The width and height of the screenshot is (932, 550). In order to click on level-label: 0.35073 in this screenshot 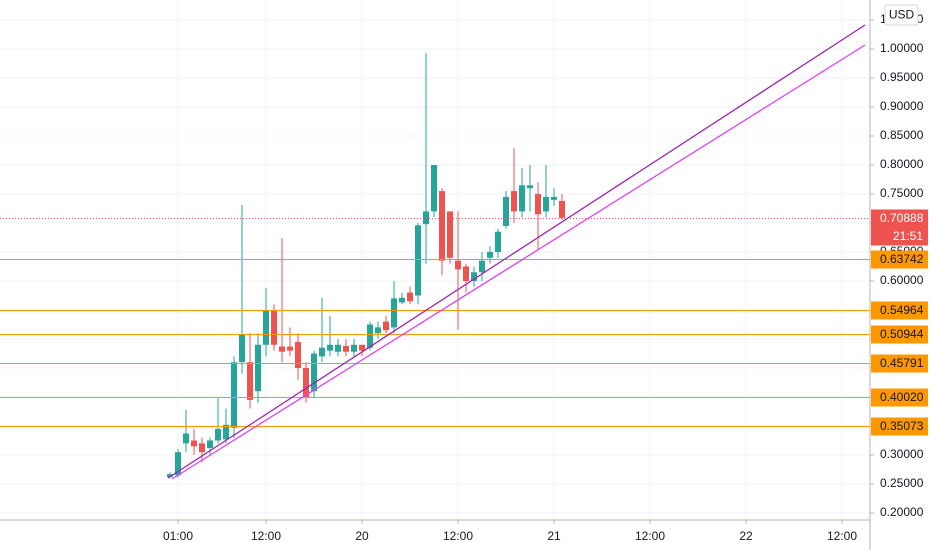, I will do `click(902, 426)`.